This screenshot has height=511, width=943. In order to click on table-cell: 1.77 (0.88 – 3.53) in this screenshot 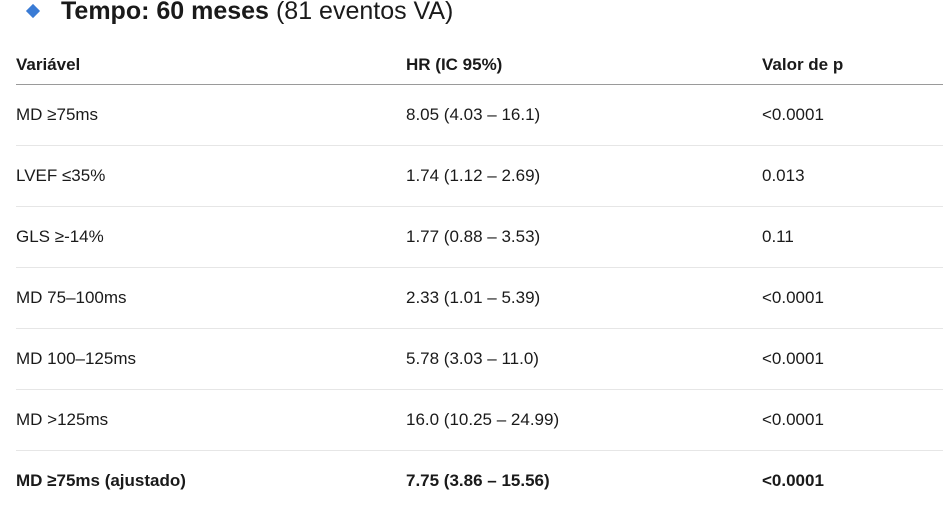, I will do `click(584, 237)`.